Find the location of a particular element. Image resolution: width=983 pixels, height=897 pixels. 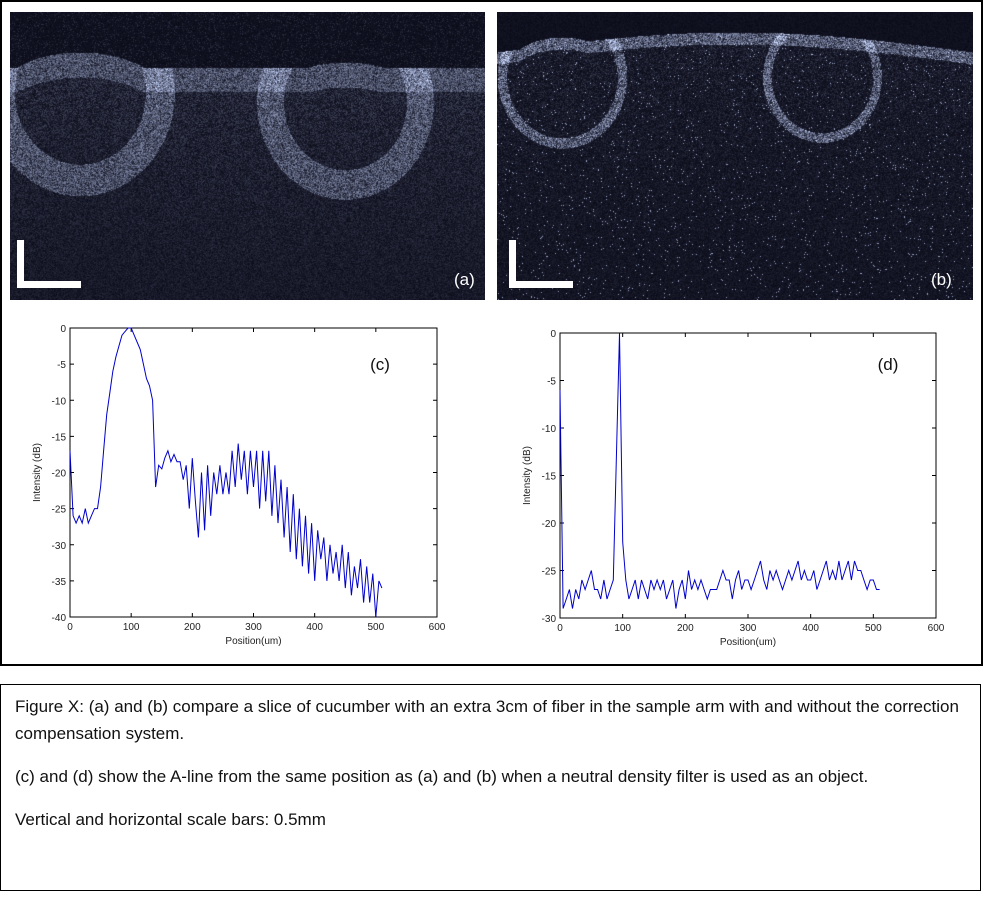

panel-label-c: (c) is located at coordinates (380, 364).